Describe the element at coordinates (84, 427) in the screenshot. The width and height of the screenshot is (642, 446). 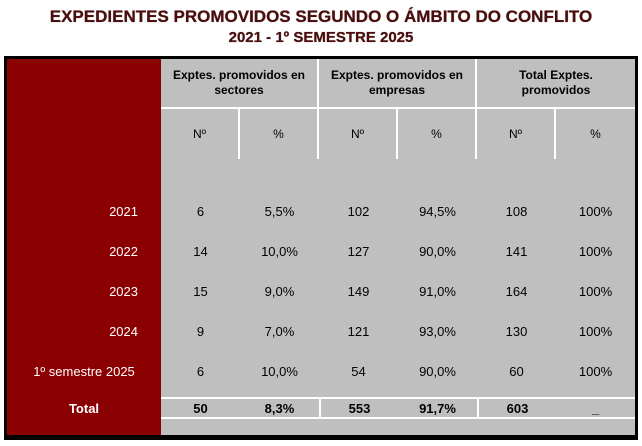
I see `bottom-filler-red` at that location.